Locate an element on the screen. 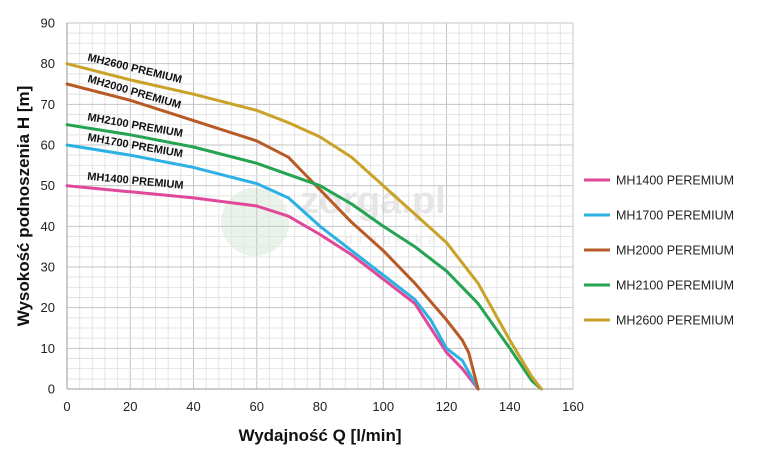  x-tick-label: 40 is located at coordinates (193, 406).